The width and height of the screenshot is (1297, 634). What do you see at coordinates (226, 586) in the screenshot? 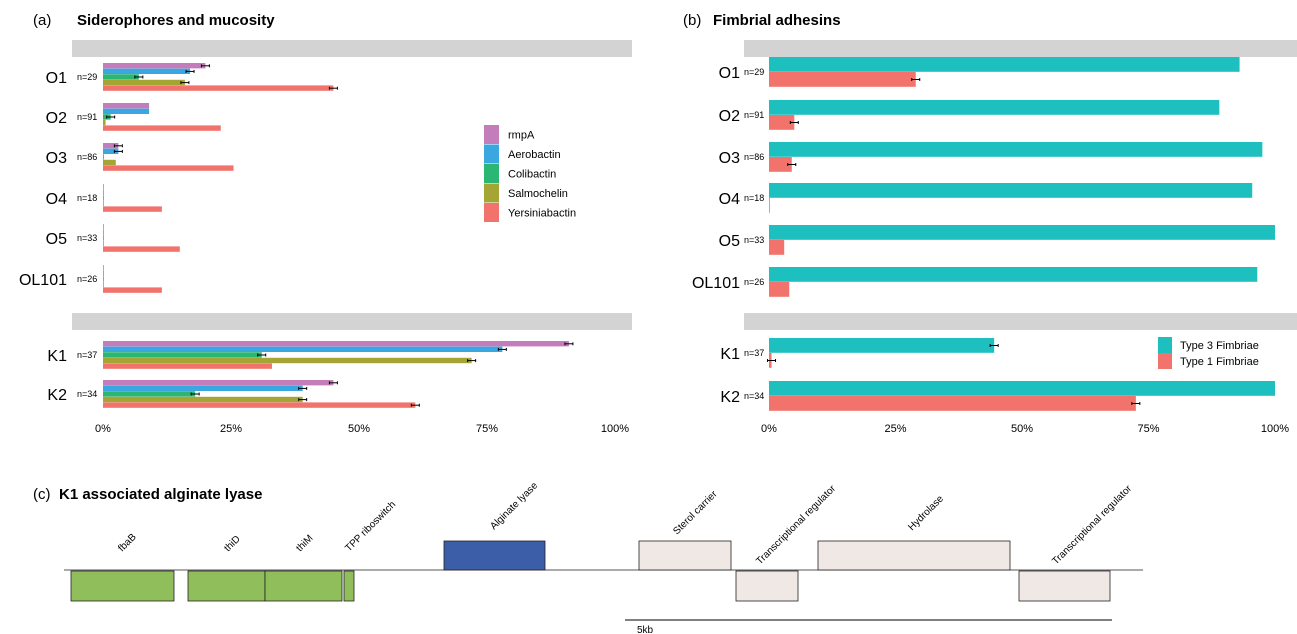
I see `gene-thid` at bounding box center [226, 586].